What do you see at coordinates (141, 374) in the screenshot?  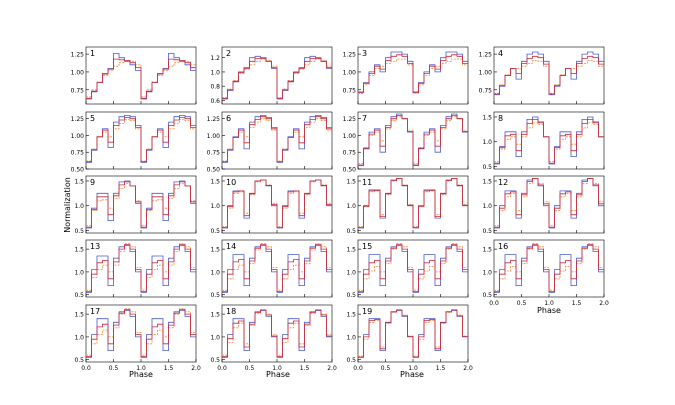 I see `x-axis-label-col1: Phase` at bounding box center [141, 374].